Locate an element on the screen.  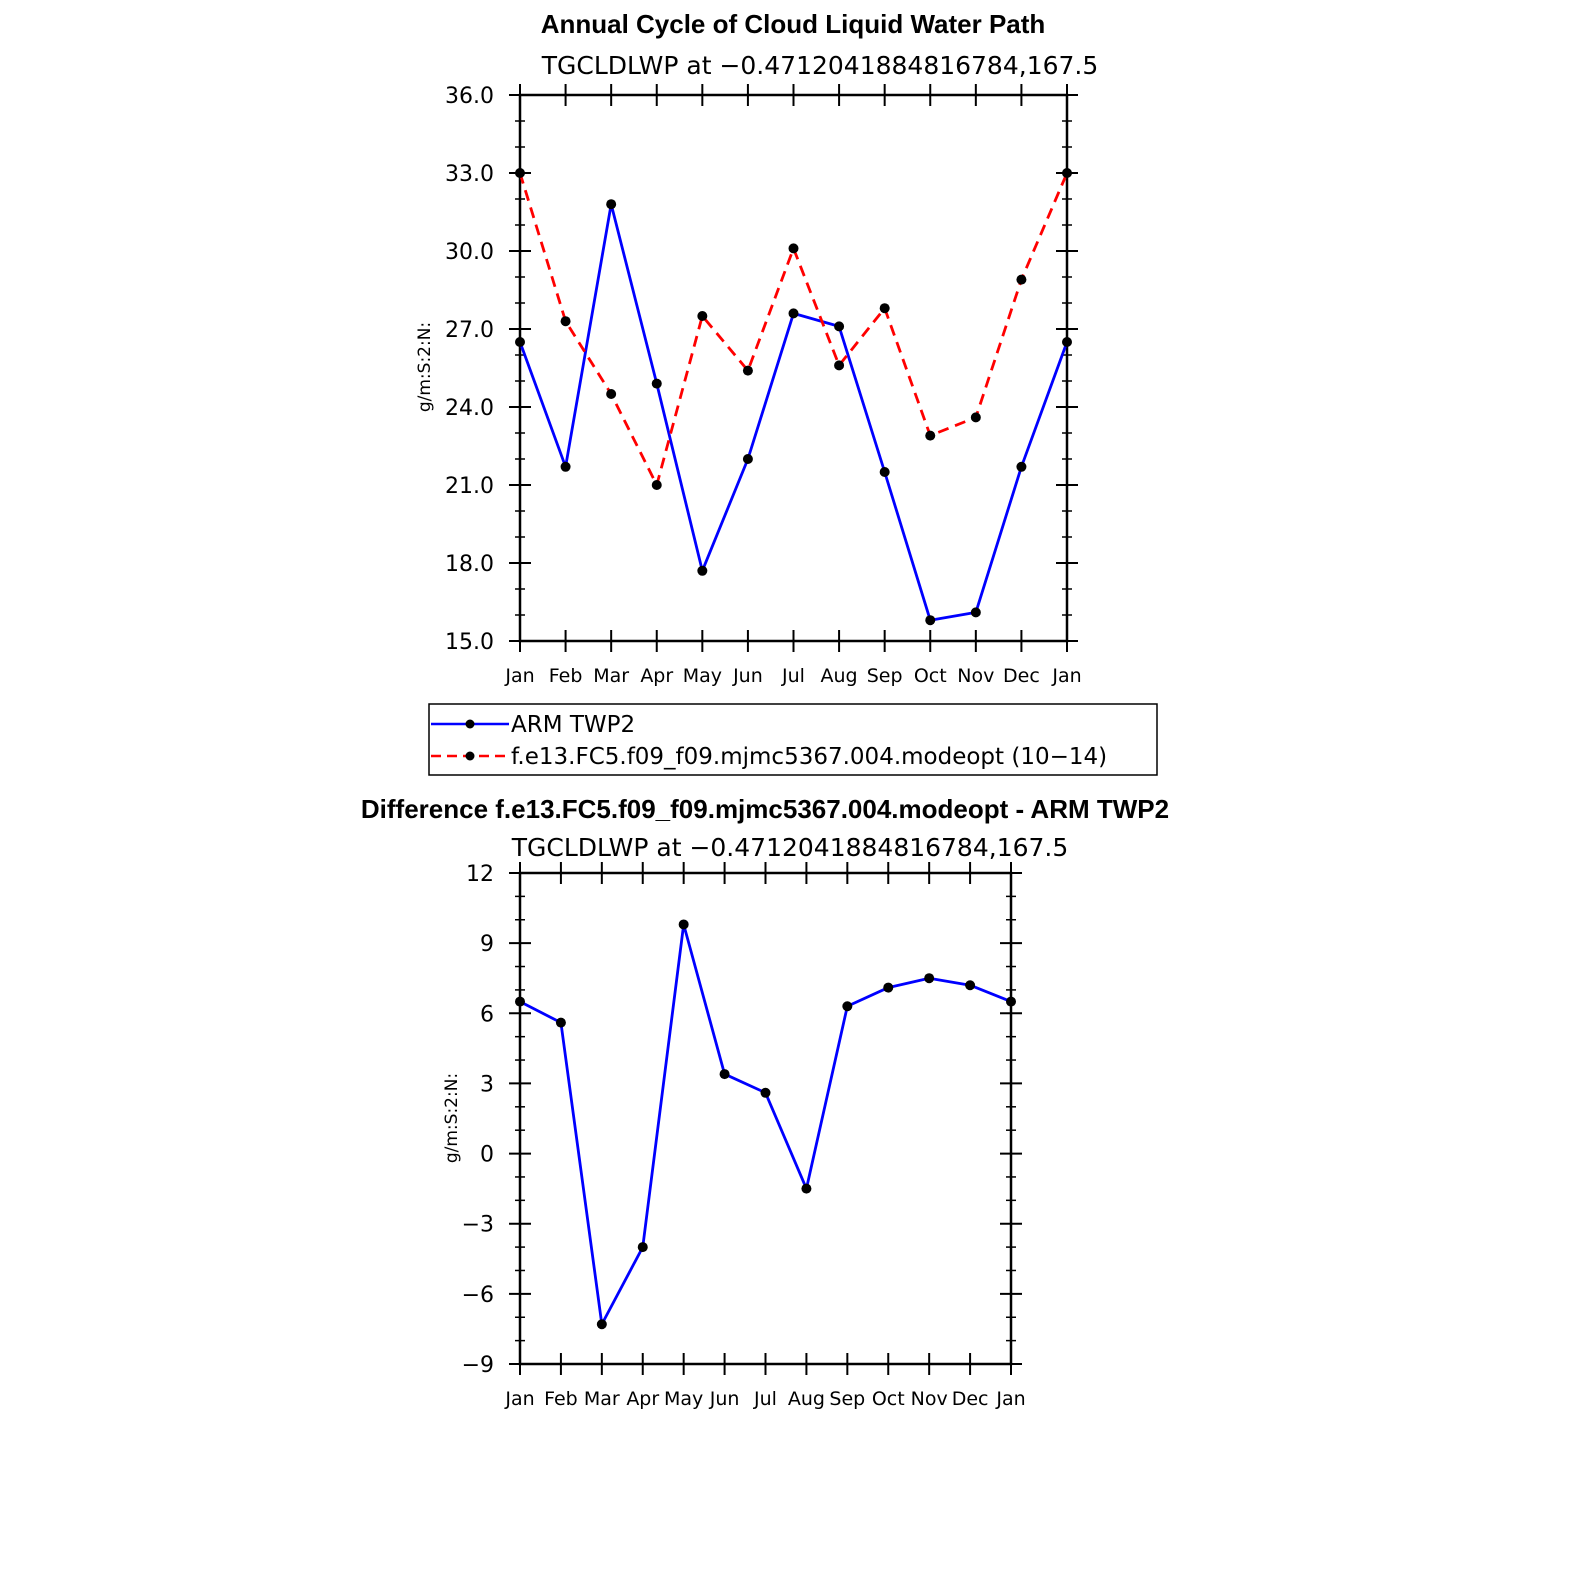
bottom-ytick-label: 3 is located at coordinates (487, 1084).